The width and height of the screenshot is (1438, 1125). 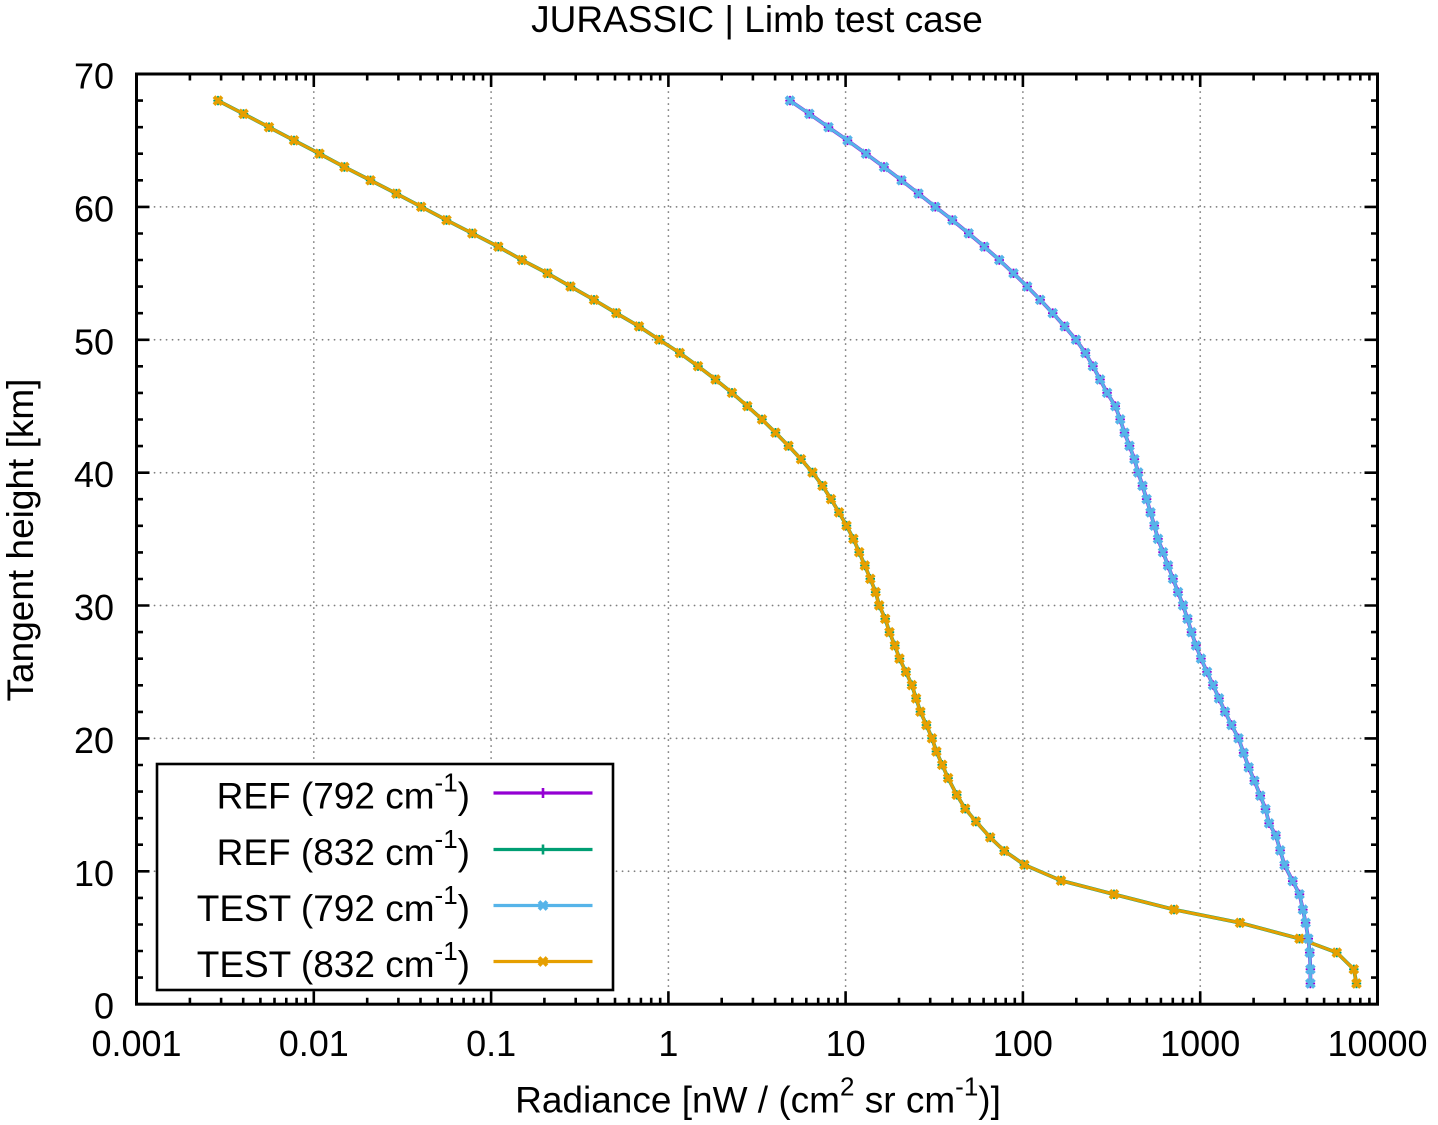 I want to click on svg-text: 50, so click(x=94, y=341).